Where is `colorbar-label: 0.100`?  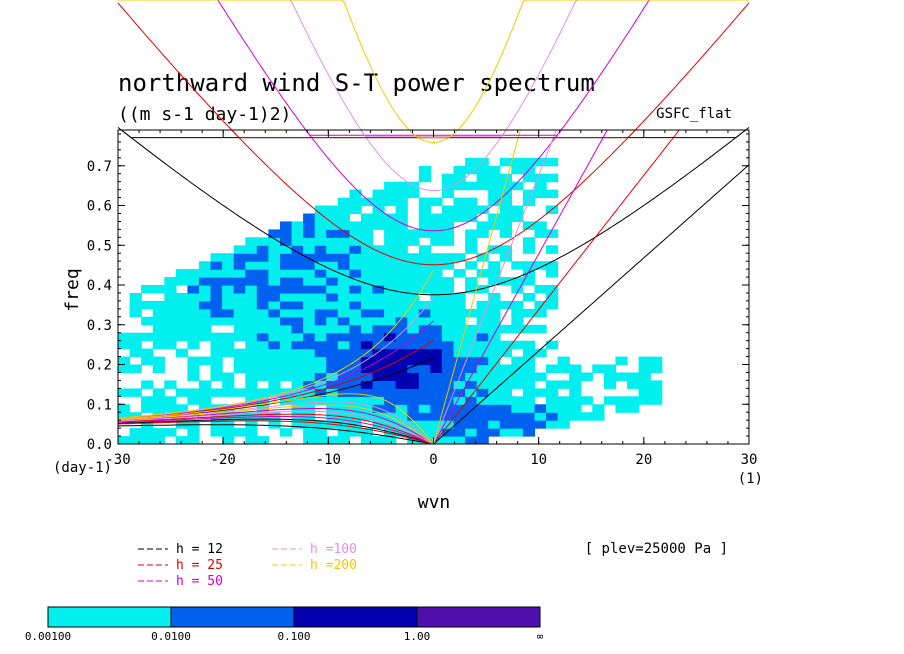 colorbar-label: 0.100 is located at coordinates (293, 636).